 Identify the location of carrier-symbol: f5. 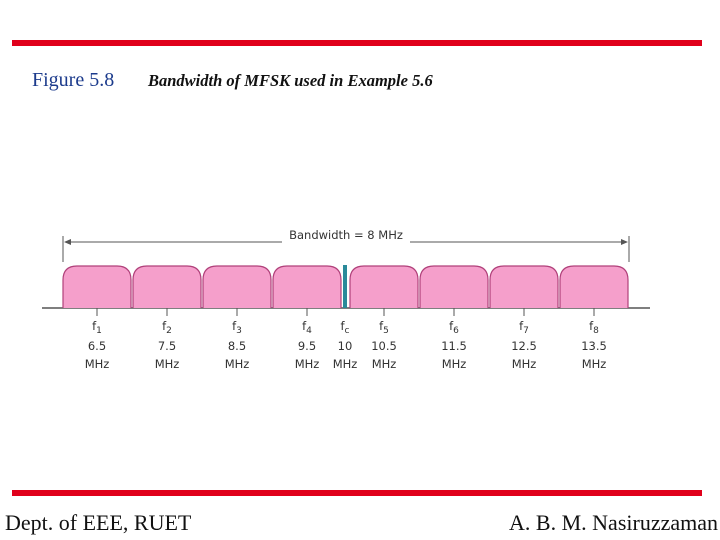
(384, 327).